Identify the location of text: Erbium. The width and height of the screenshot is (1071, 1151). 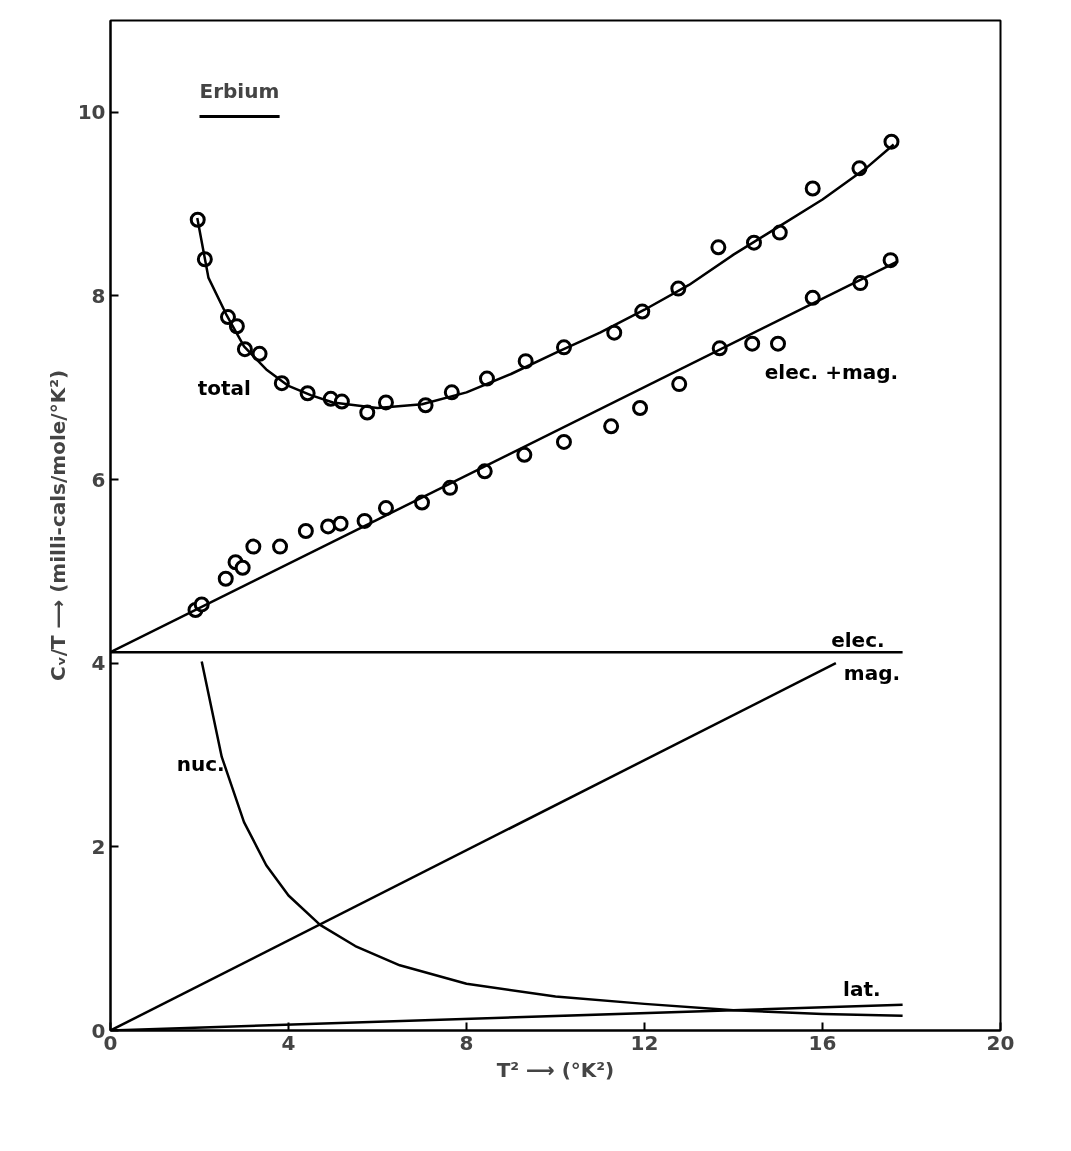
(239, 91).